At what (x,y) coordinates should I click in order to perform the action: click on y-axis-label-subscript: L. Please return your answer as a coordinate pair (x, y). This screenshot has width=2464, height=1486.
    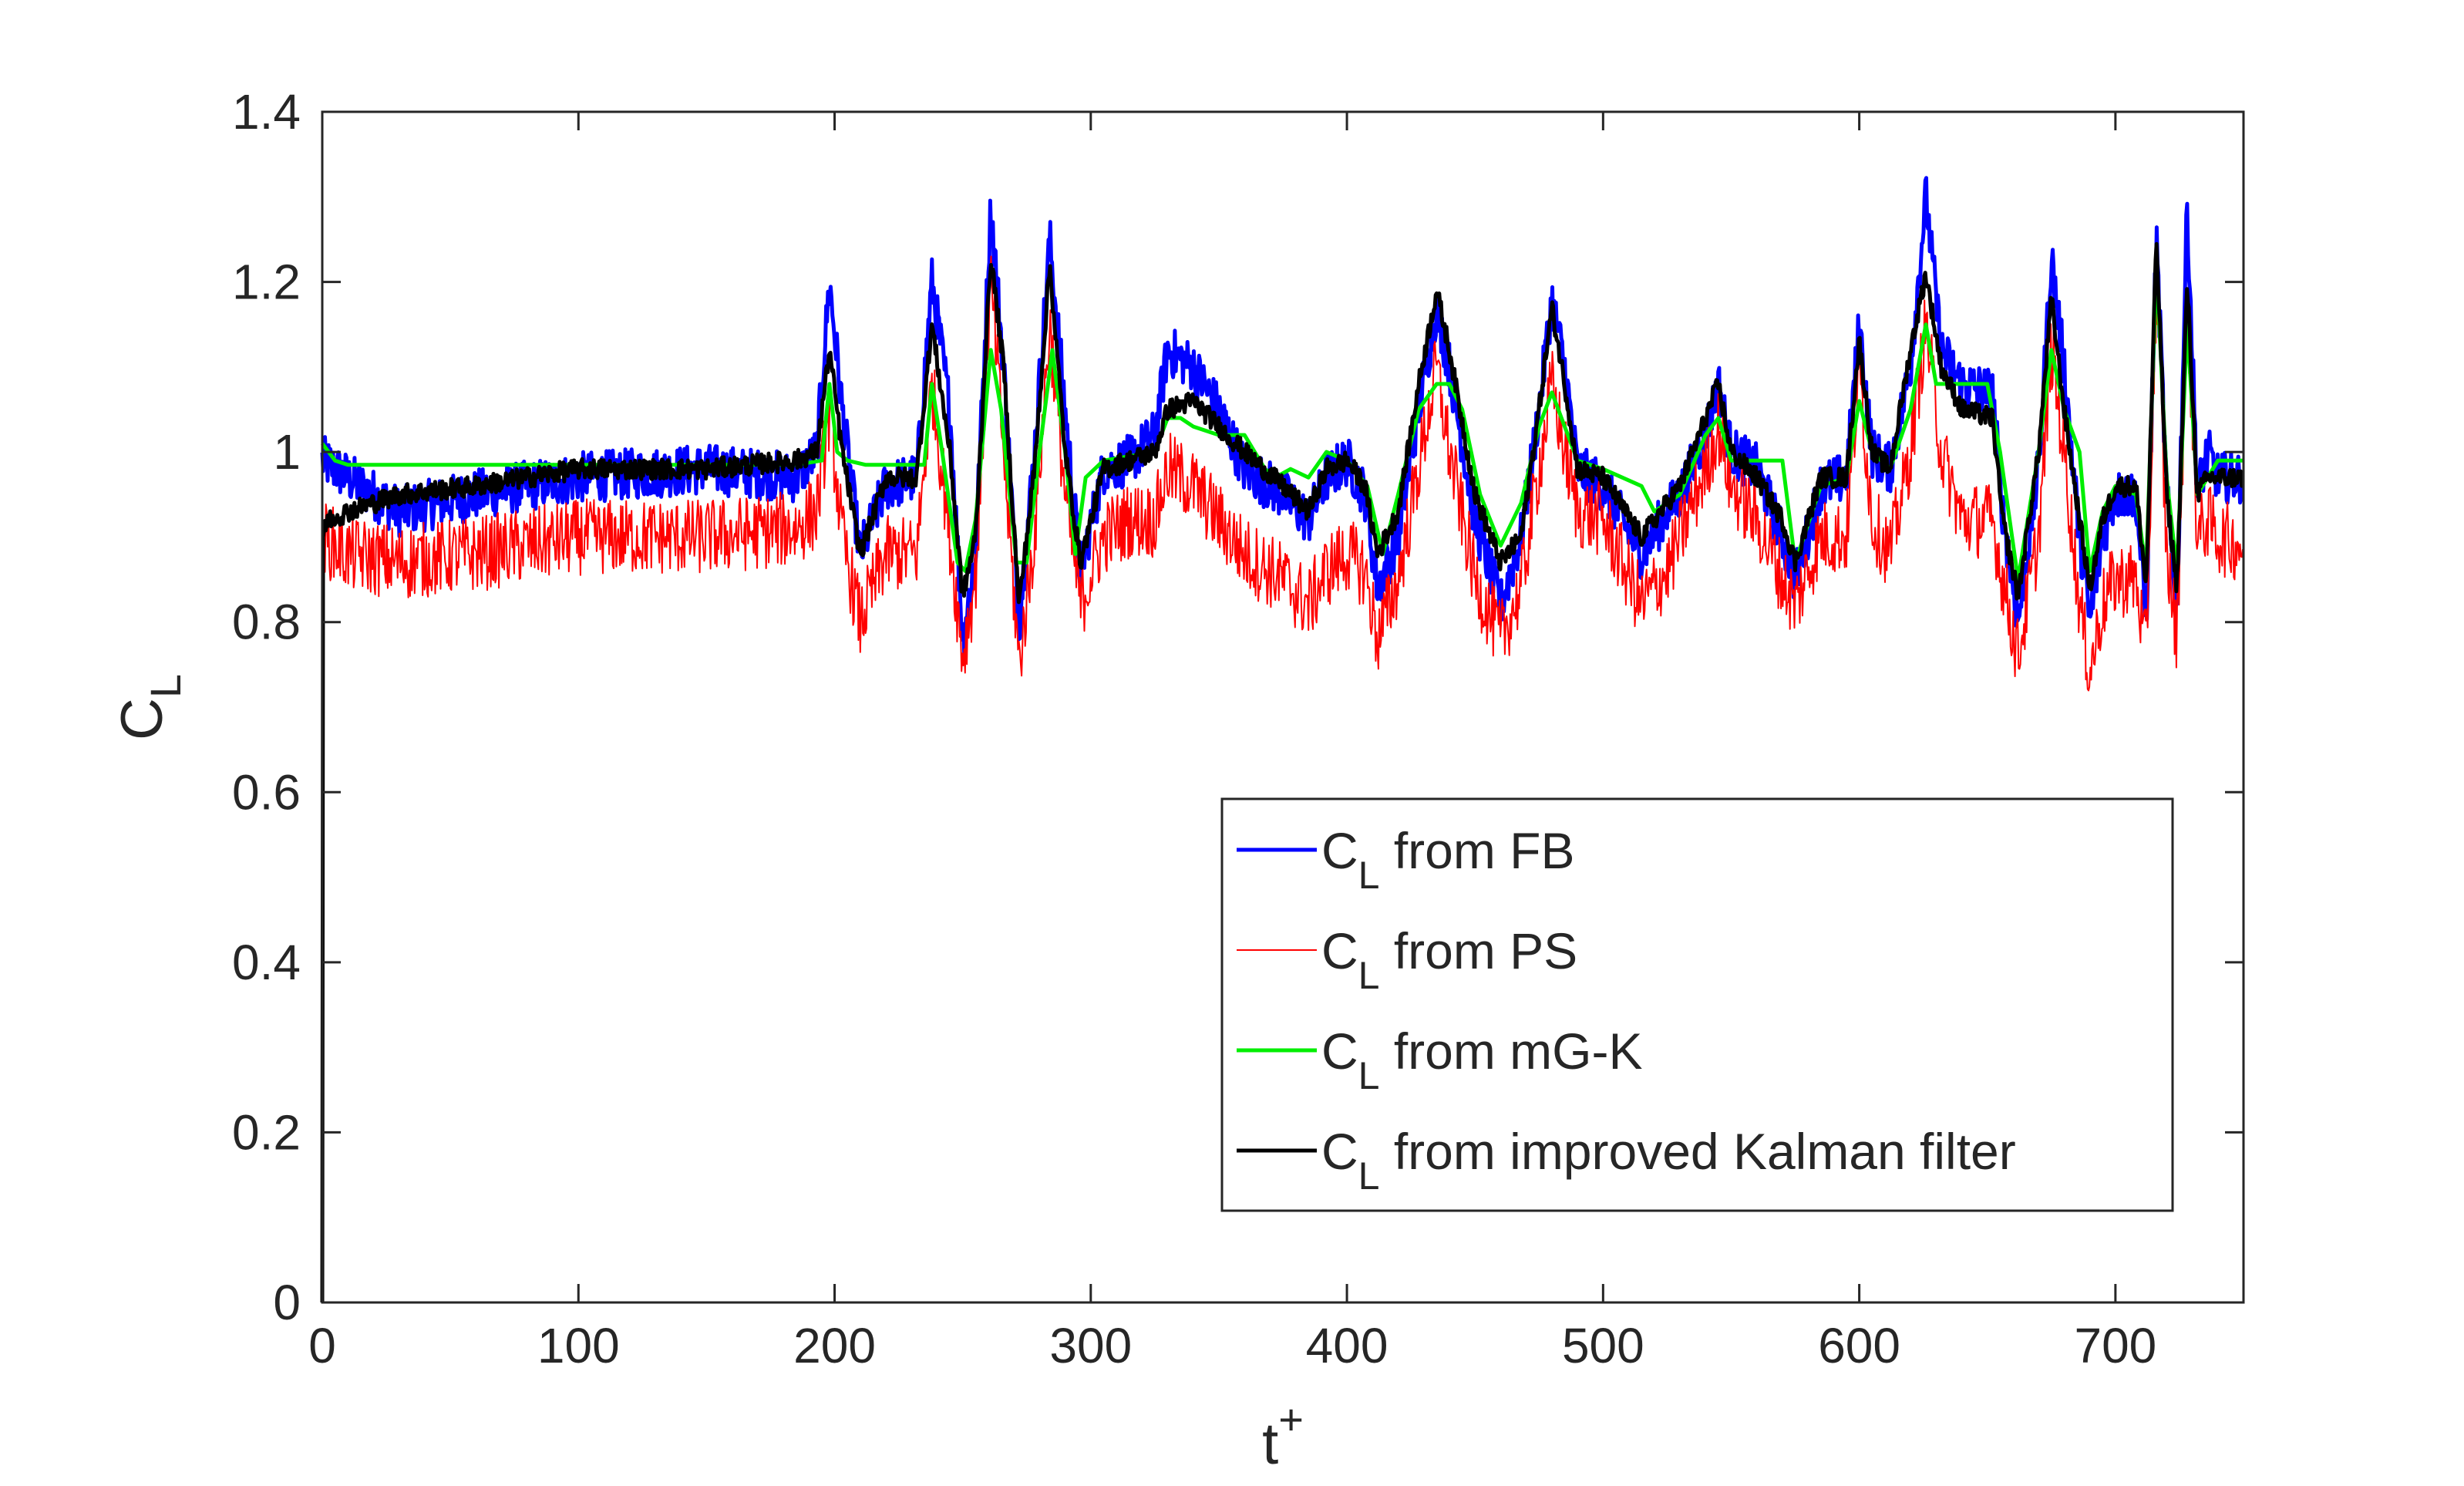
    Looking at the image, I should click on (165, 686).